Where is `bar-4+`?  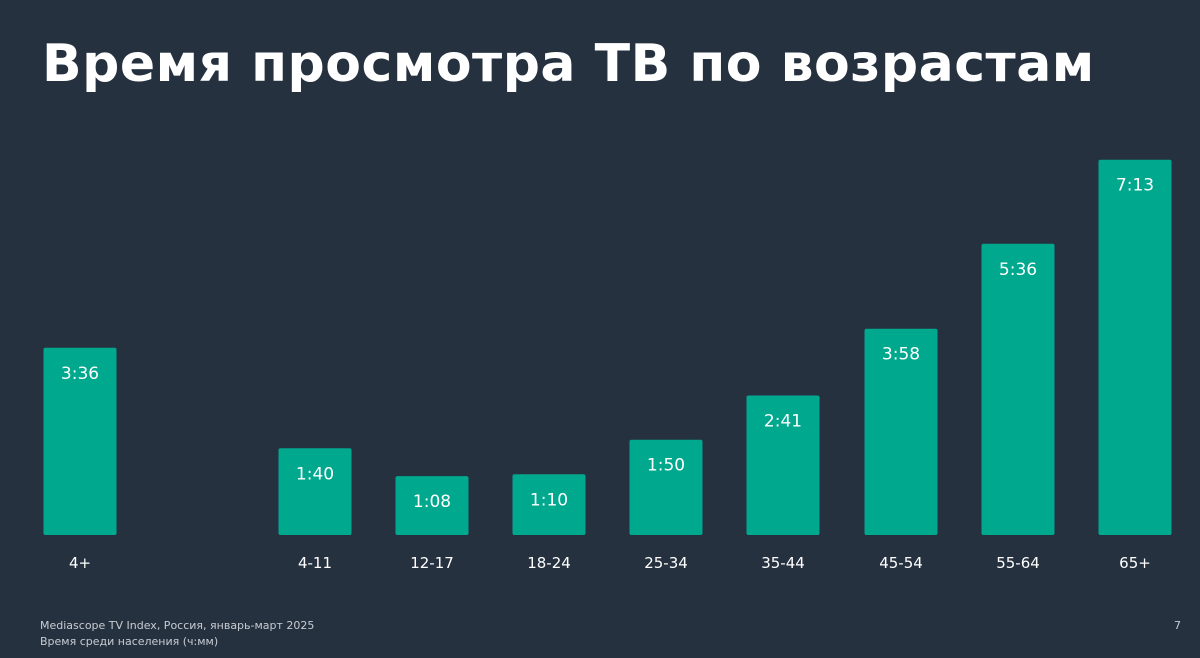
bar-4+ is located at coordinates (80, 441).